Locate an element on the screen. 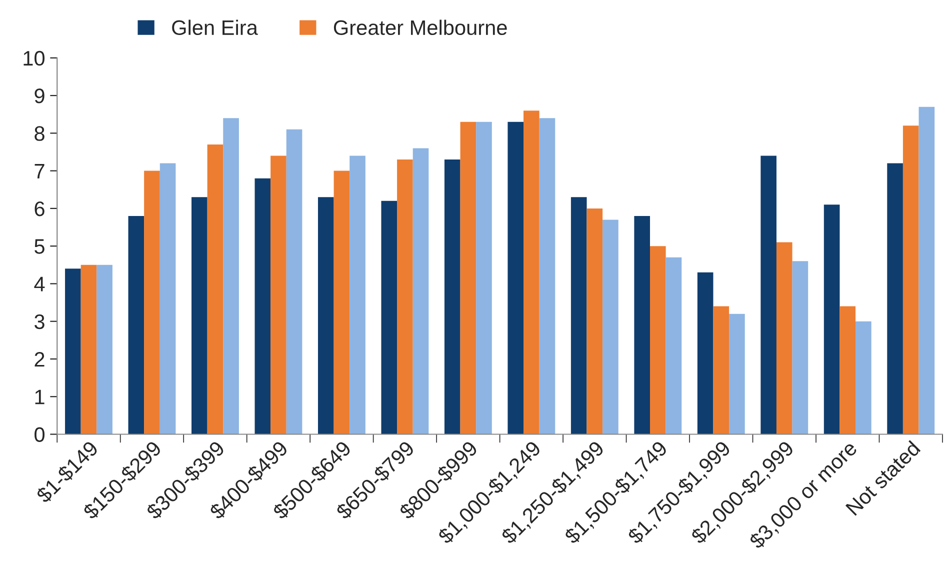  legend-label: Greater Melbourne is located at coordinates (420, 28).